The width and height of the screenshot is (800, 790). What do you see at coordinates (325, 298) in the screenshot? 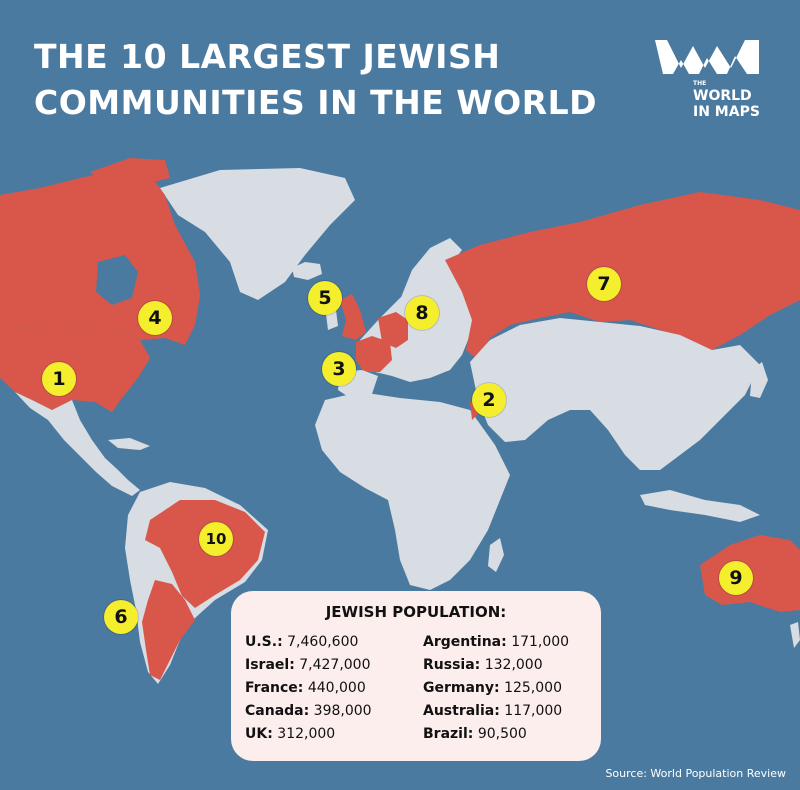
I see `marker-uk: 5` at bounding box center [325, 298].